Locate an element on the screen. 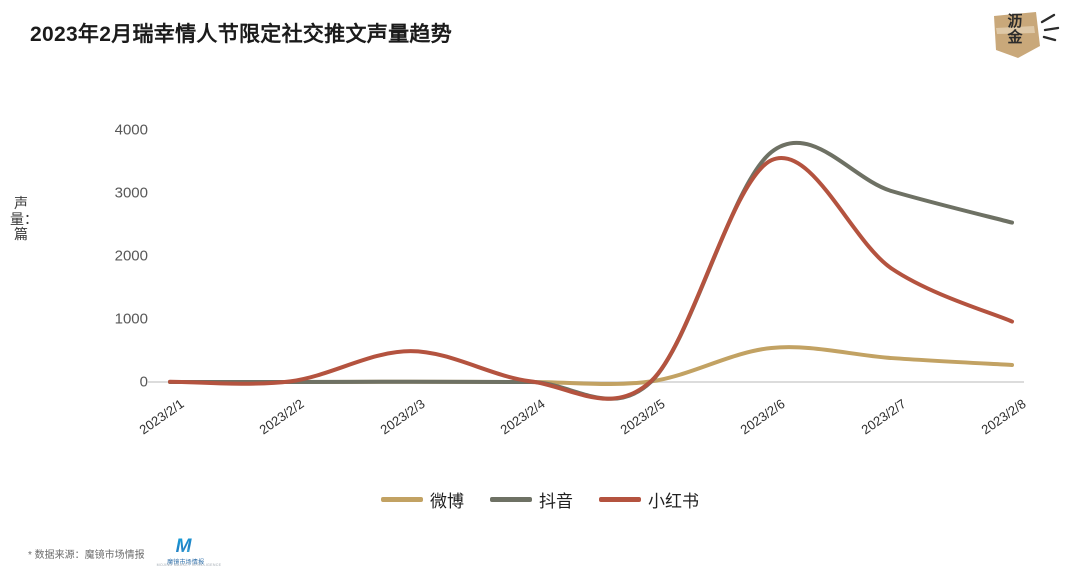 Image resolution: width=1080 pixels, height=573 pixels. brand-logo-shape is located at coordinates (1027, 35).